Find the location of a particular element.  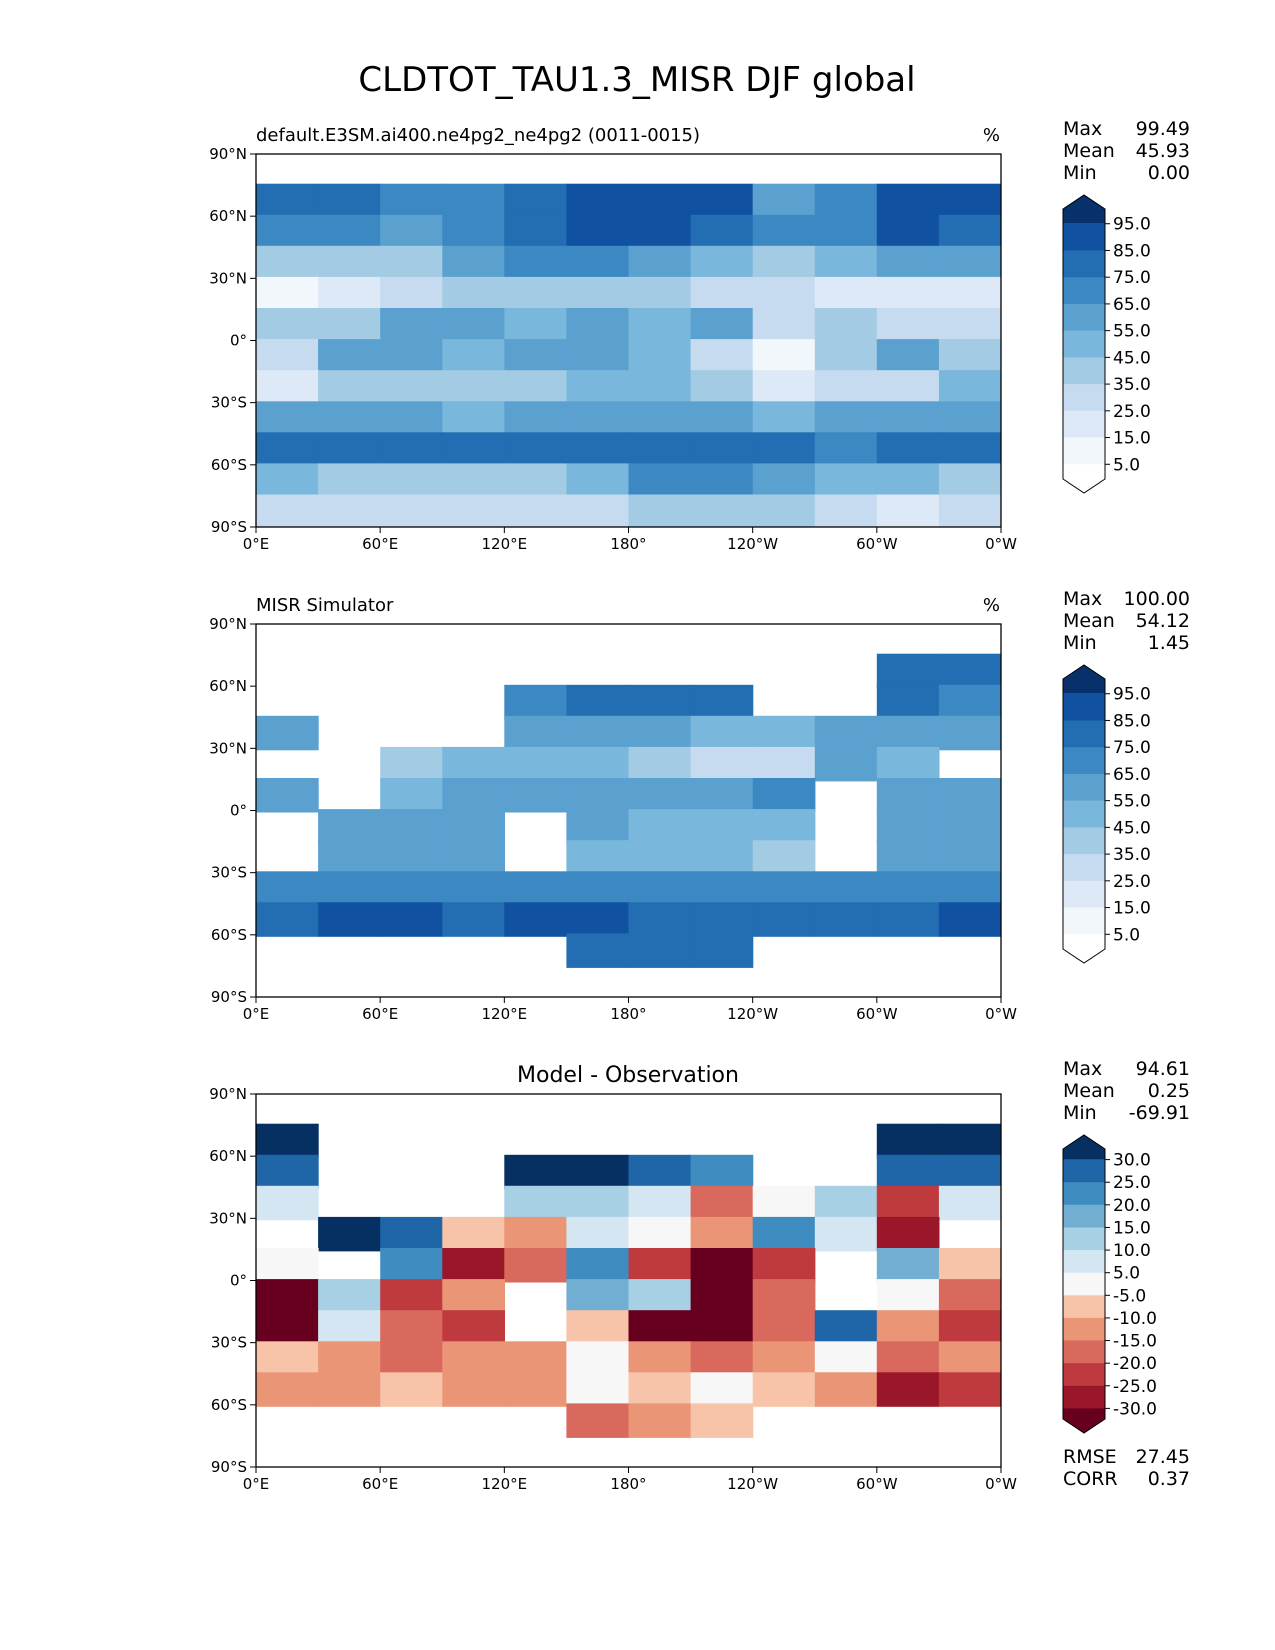

colorbar-tick-label: 20.0 is located at coordinates (1132, 1206).